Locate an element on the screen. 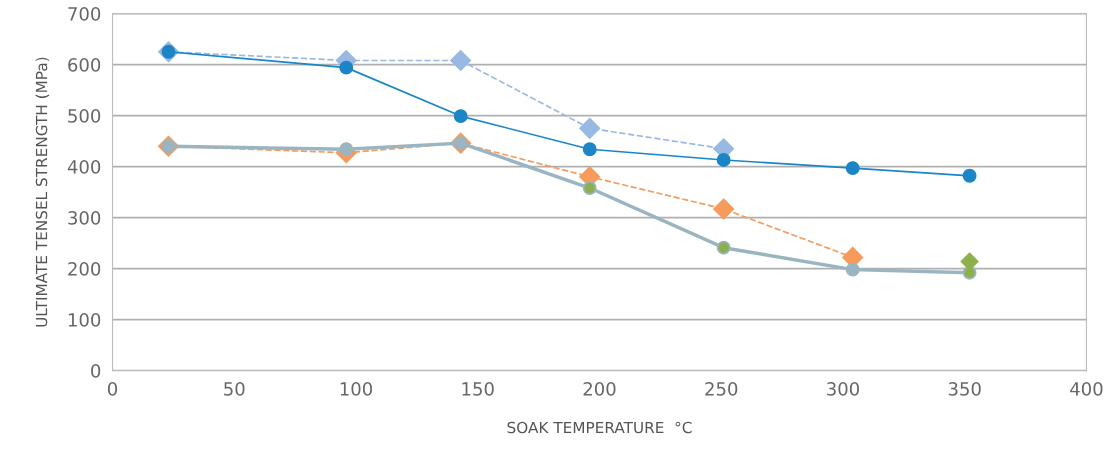 Image resolution: width=1103 pixels, height=452 pixels. x-tick-label: 200 is located at coordinates (599, 389).